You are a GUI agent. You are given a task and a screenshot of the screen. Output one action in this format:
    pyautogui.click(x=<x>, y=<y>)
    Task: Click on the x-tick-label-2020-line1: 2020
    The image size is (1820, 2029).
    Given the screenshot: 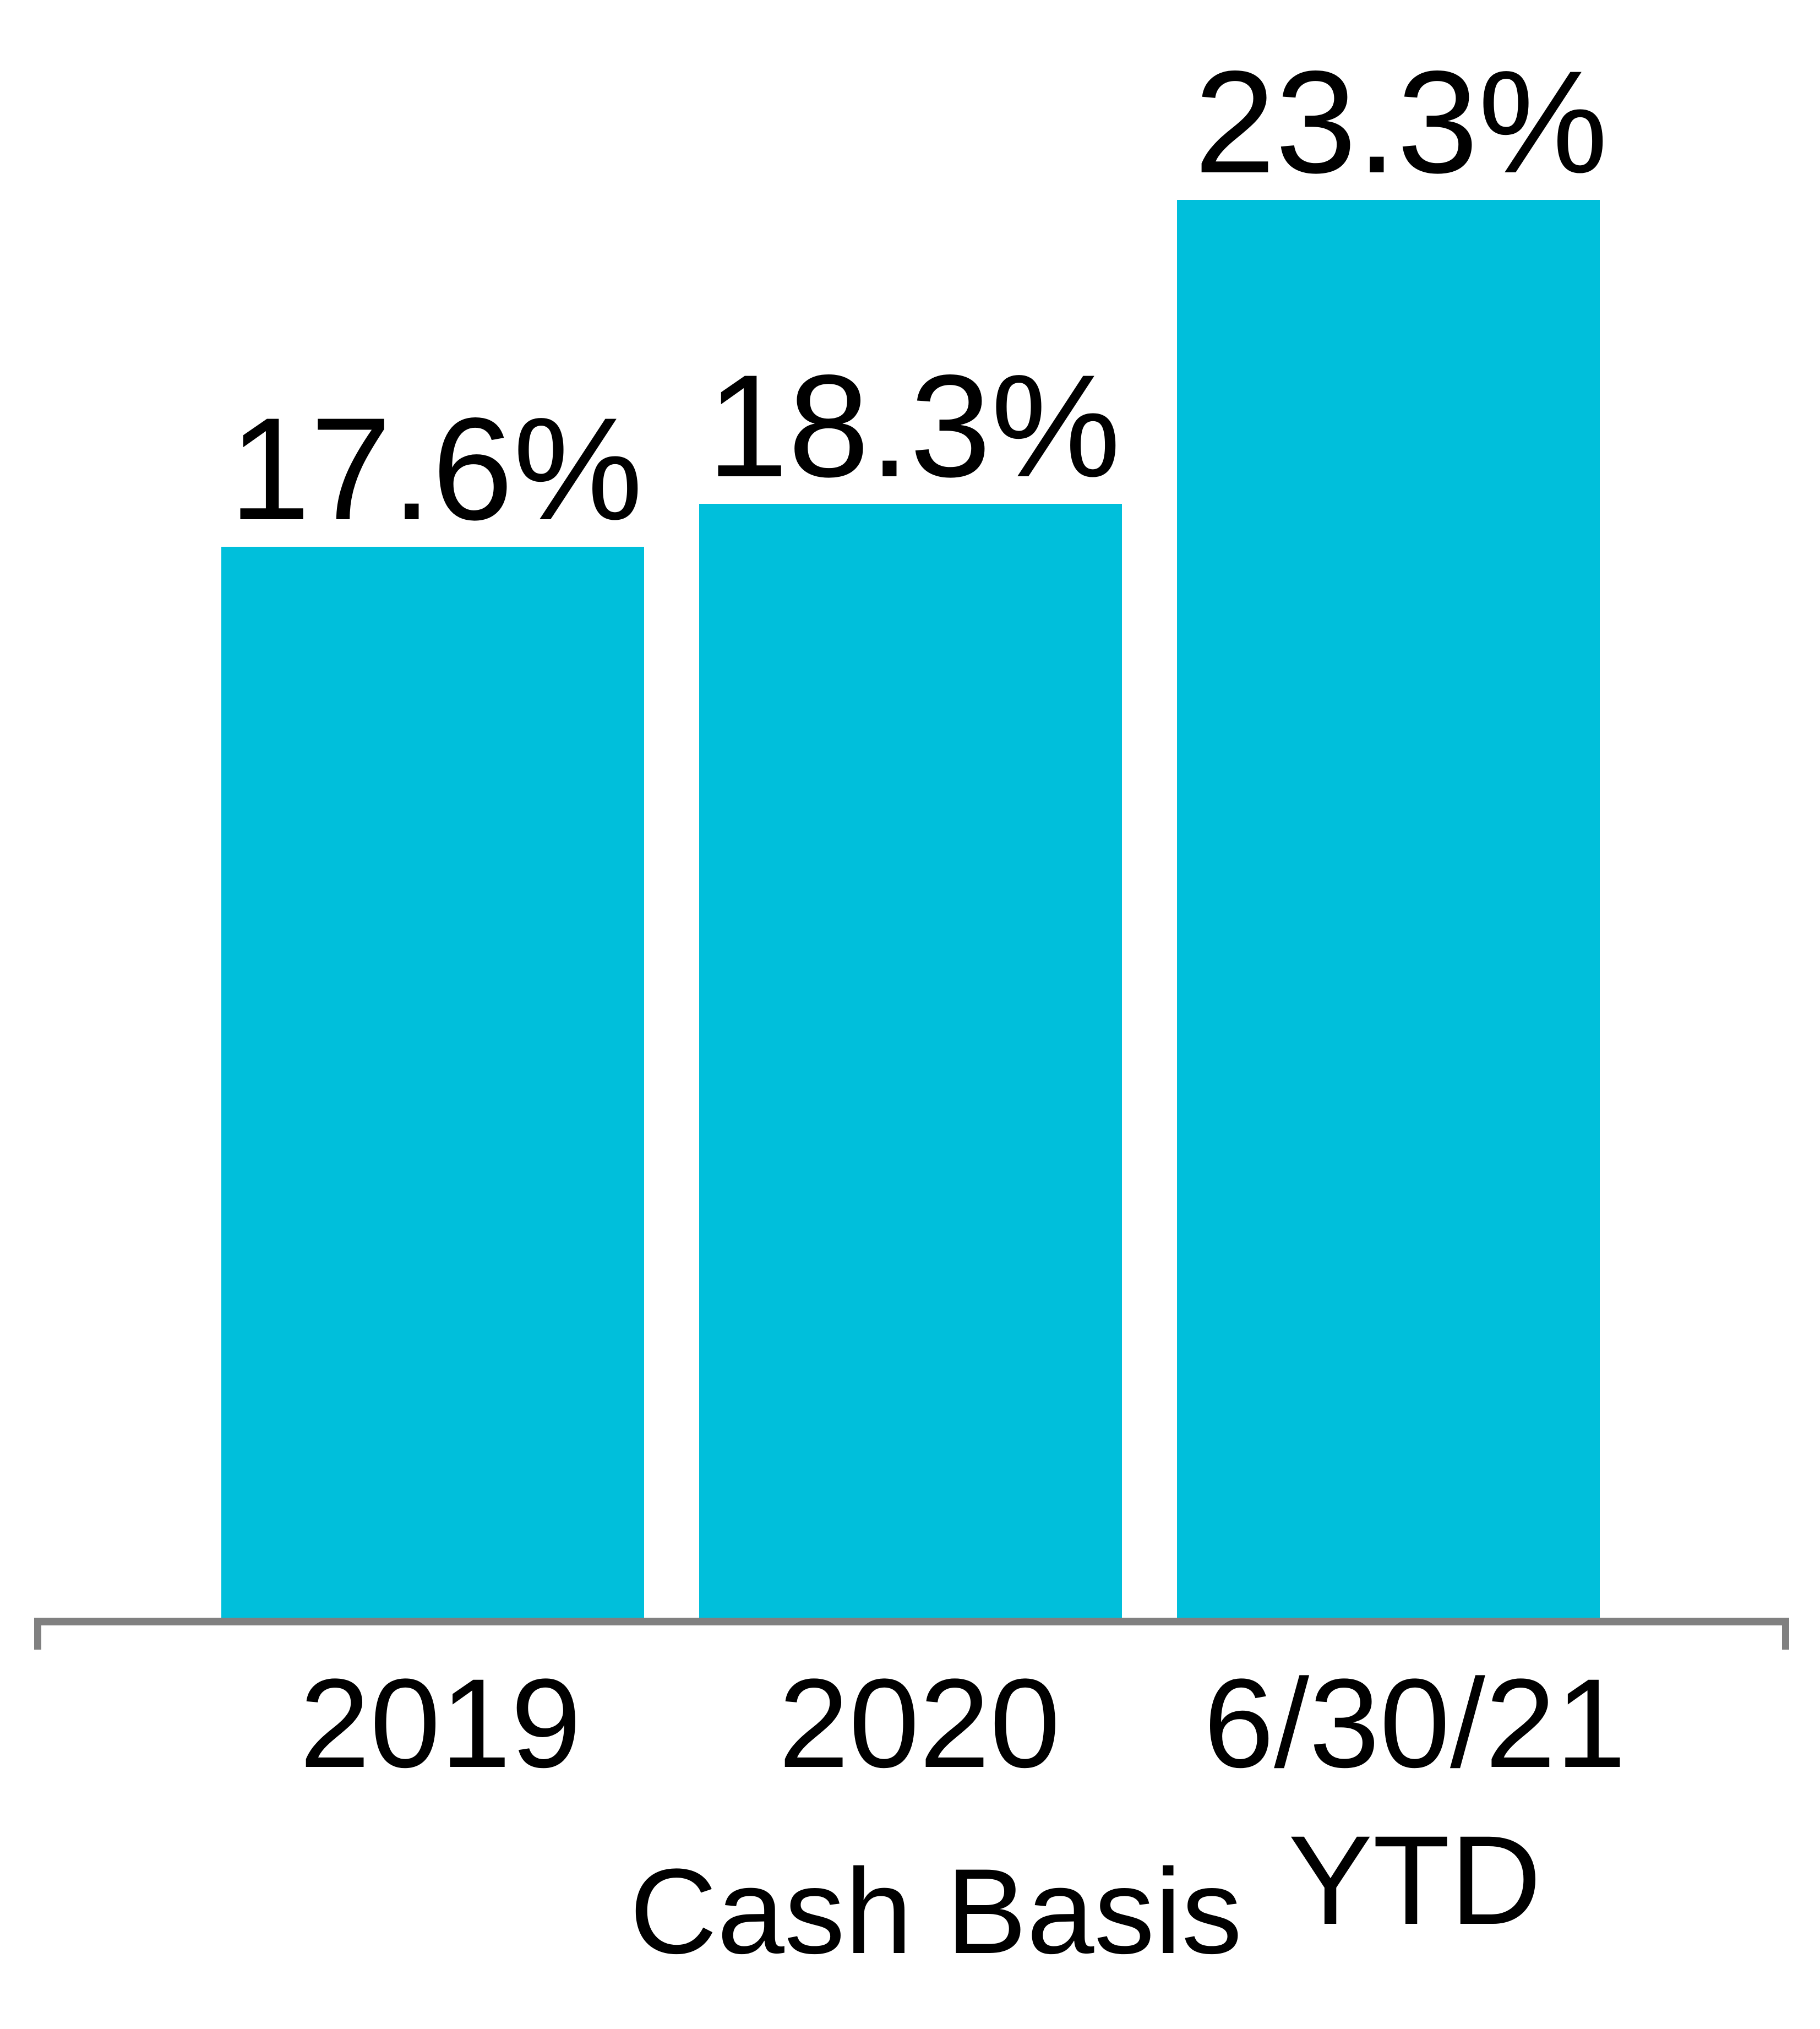 What is the action you would take?
    pyautogui.click(x=919, y=1723)
    